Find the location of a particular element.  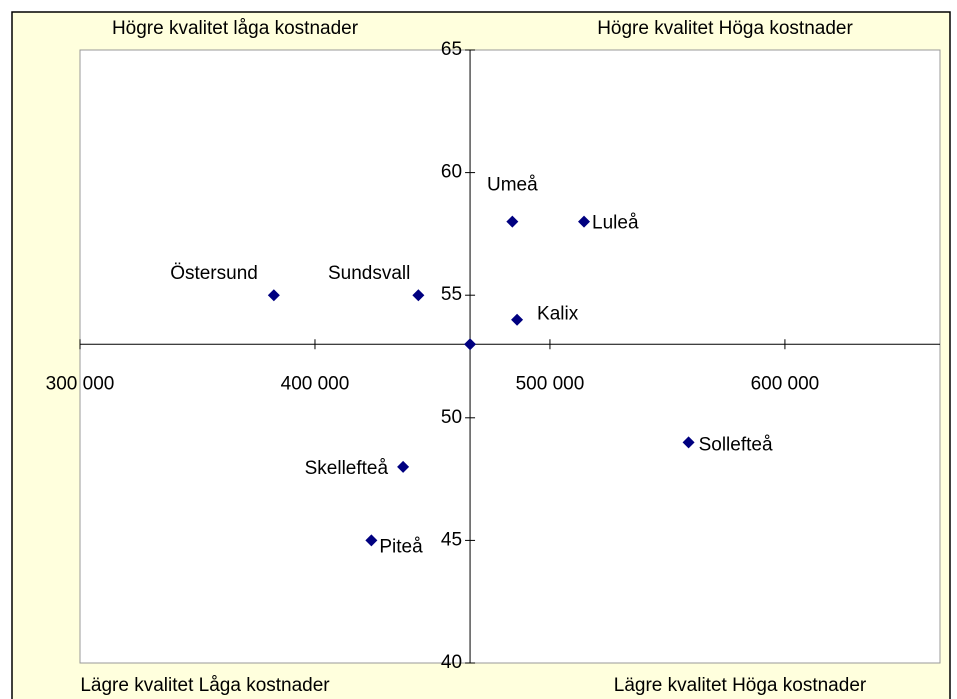

y-tick-label: 50 is located at coordinates (451, 417).